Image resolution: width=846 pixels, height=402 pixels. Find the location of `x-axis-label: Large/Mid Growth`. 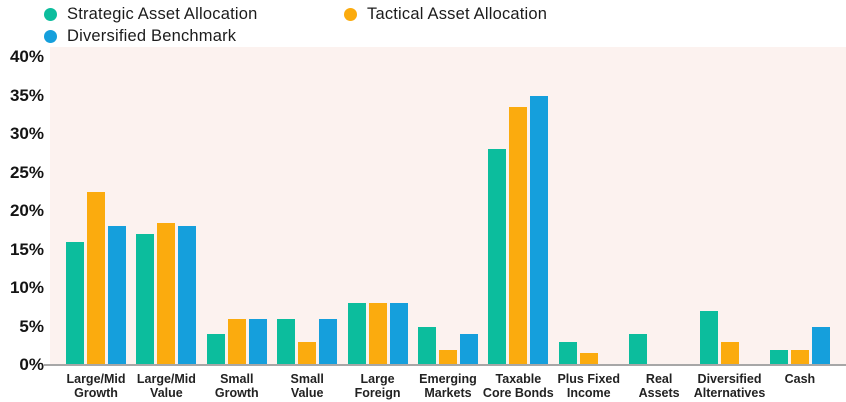

x-axis-label: Large/Mid Growth is located at coordinates (96, 386).